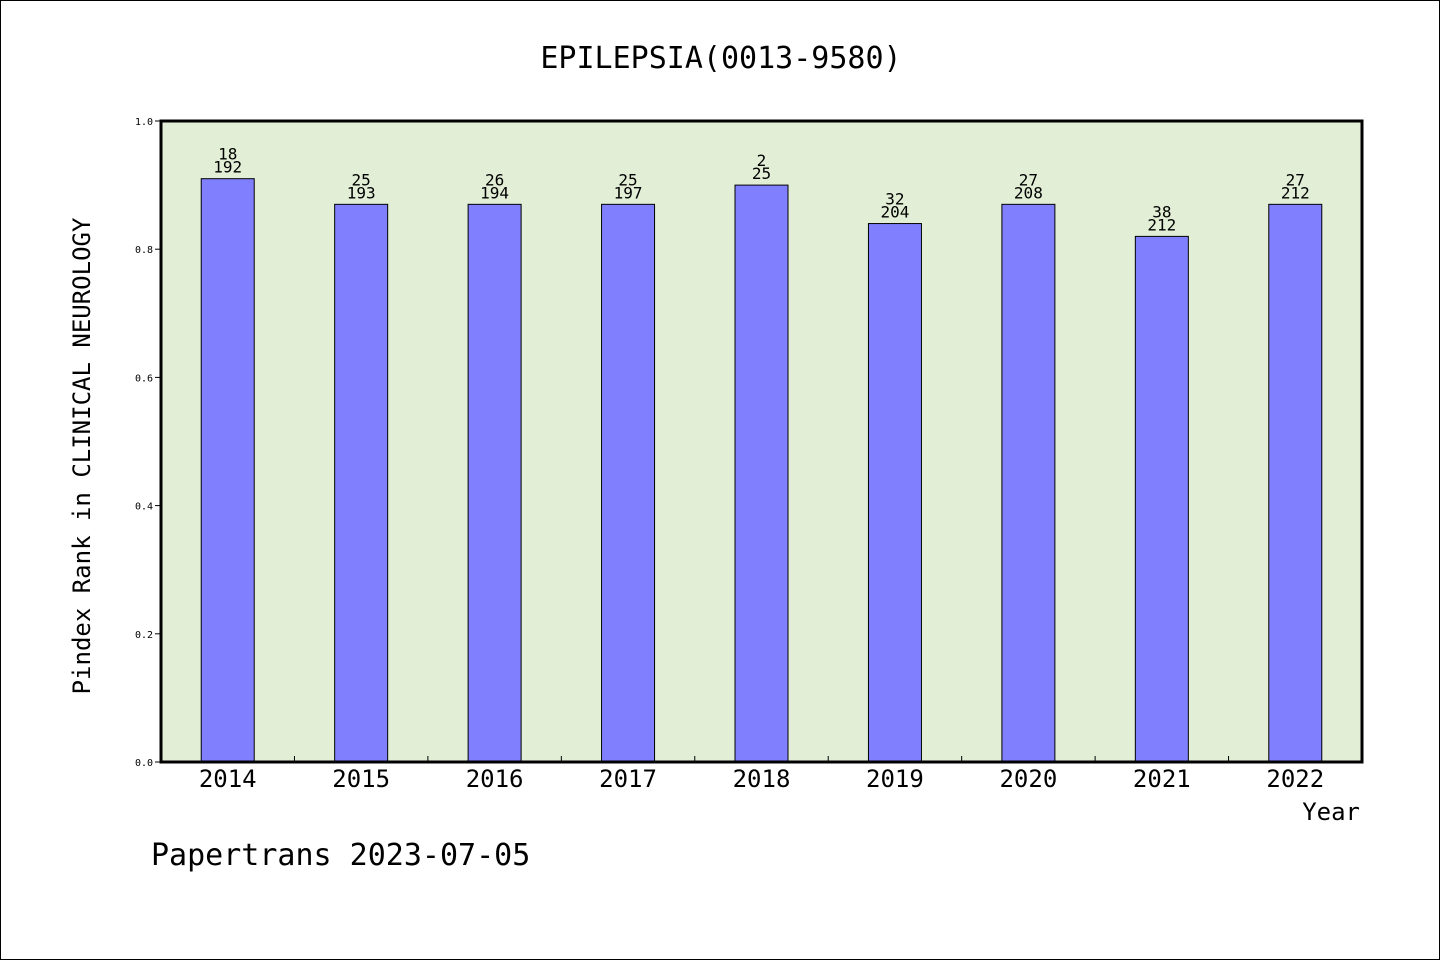  I want to click on x-tick-label: 2021, so click(1162, 779).